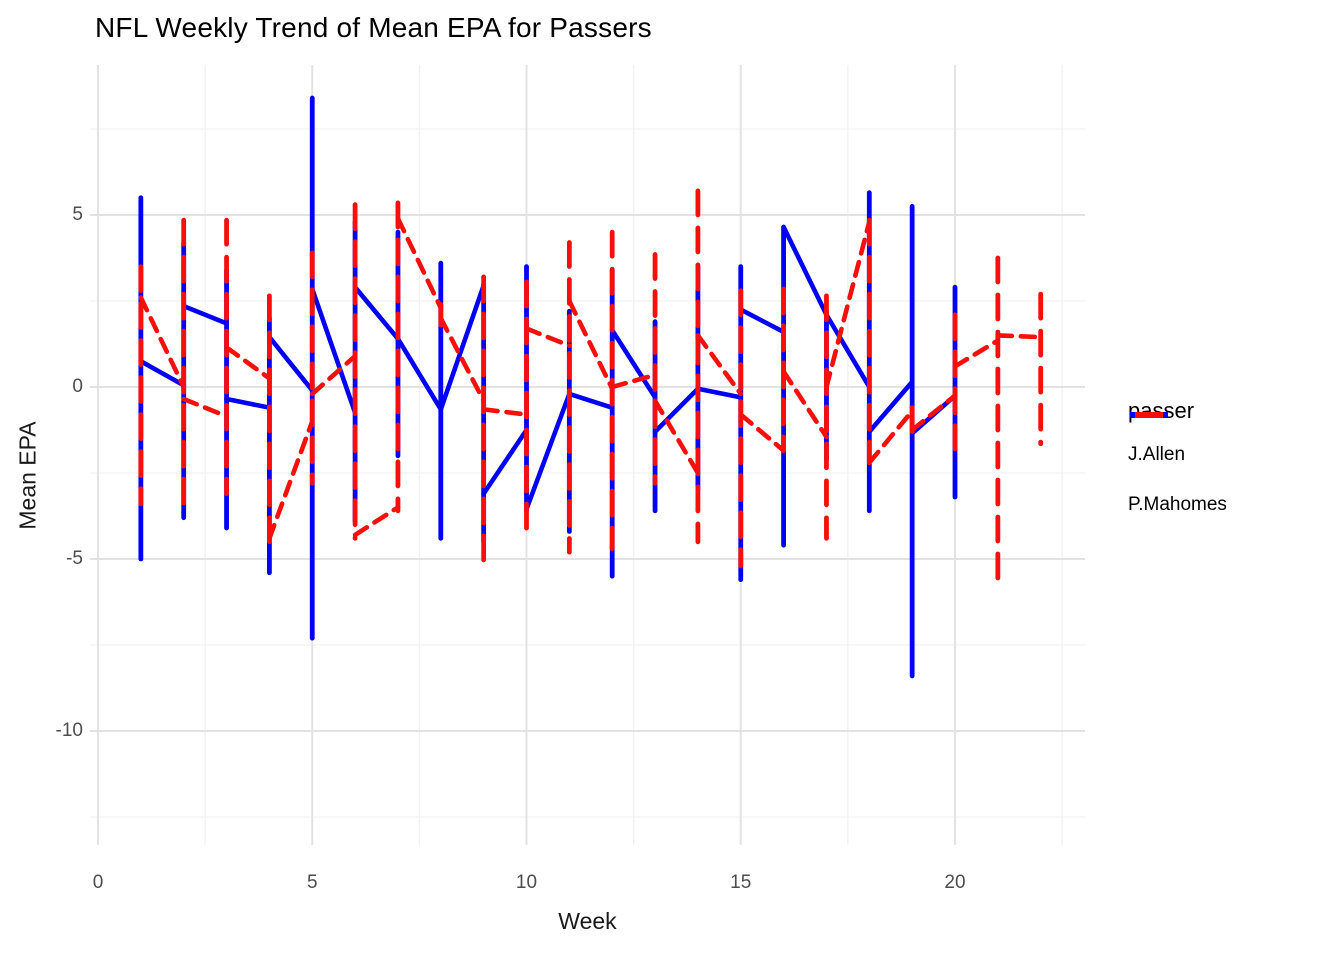 This screenshot has width=1344, height=960. Describe the element at coordinates (77, 386) in the screenshot. I see `y-tick-label: 0` at that location.